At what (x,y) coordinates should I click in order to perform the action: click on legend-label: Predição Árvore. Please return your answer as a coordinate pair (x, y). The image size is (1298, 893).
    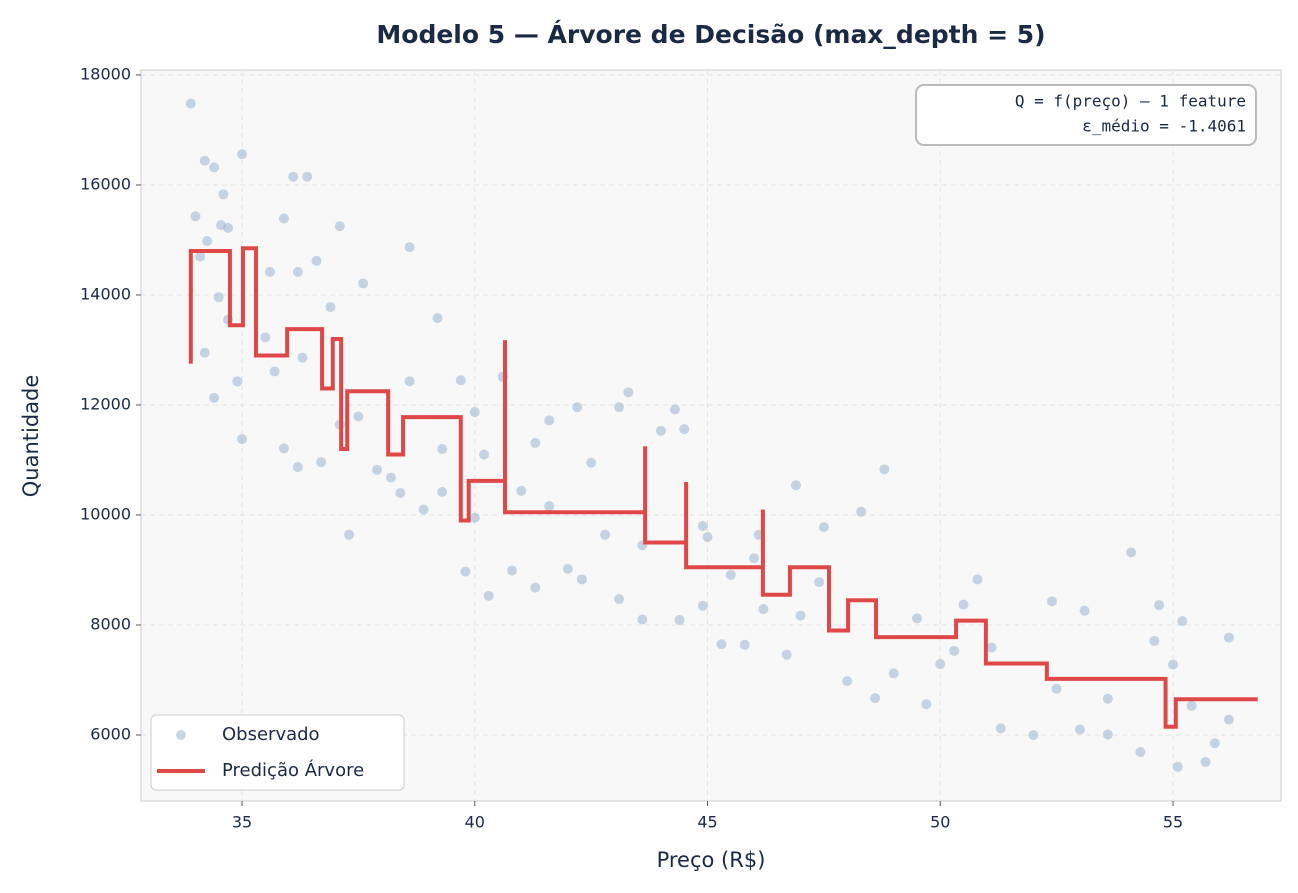
    Looking at the image, I should click on (293, 770).